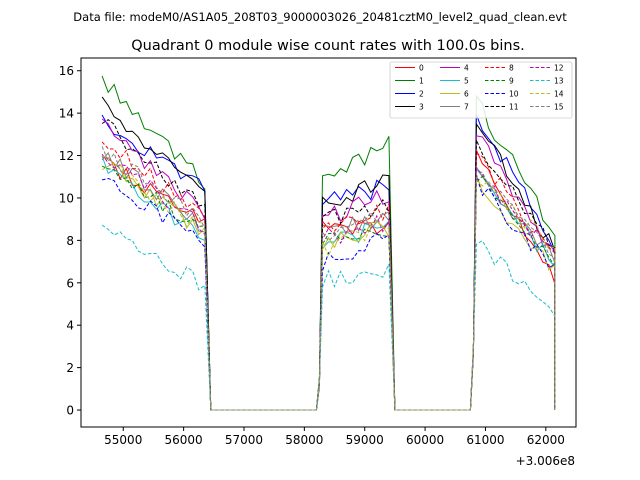 The height and width of the screenshot is (480, 640). What do you see at coordinates (70, 368) in the screenshot?
I see `y-tick-label: 2` at bounding box center [70, 368].